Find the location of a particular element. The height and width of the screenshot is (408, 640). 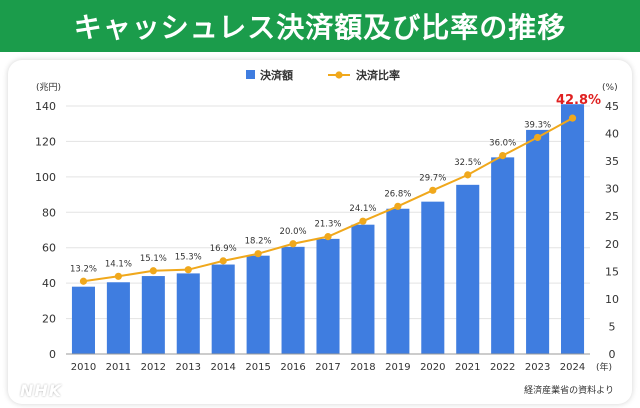

legend-label-bar: 決済額 is located at coordinates (276, 75).